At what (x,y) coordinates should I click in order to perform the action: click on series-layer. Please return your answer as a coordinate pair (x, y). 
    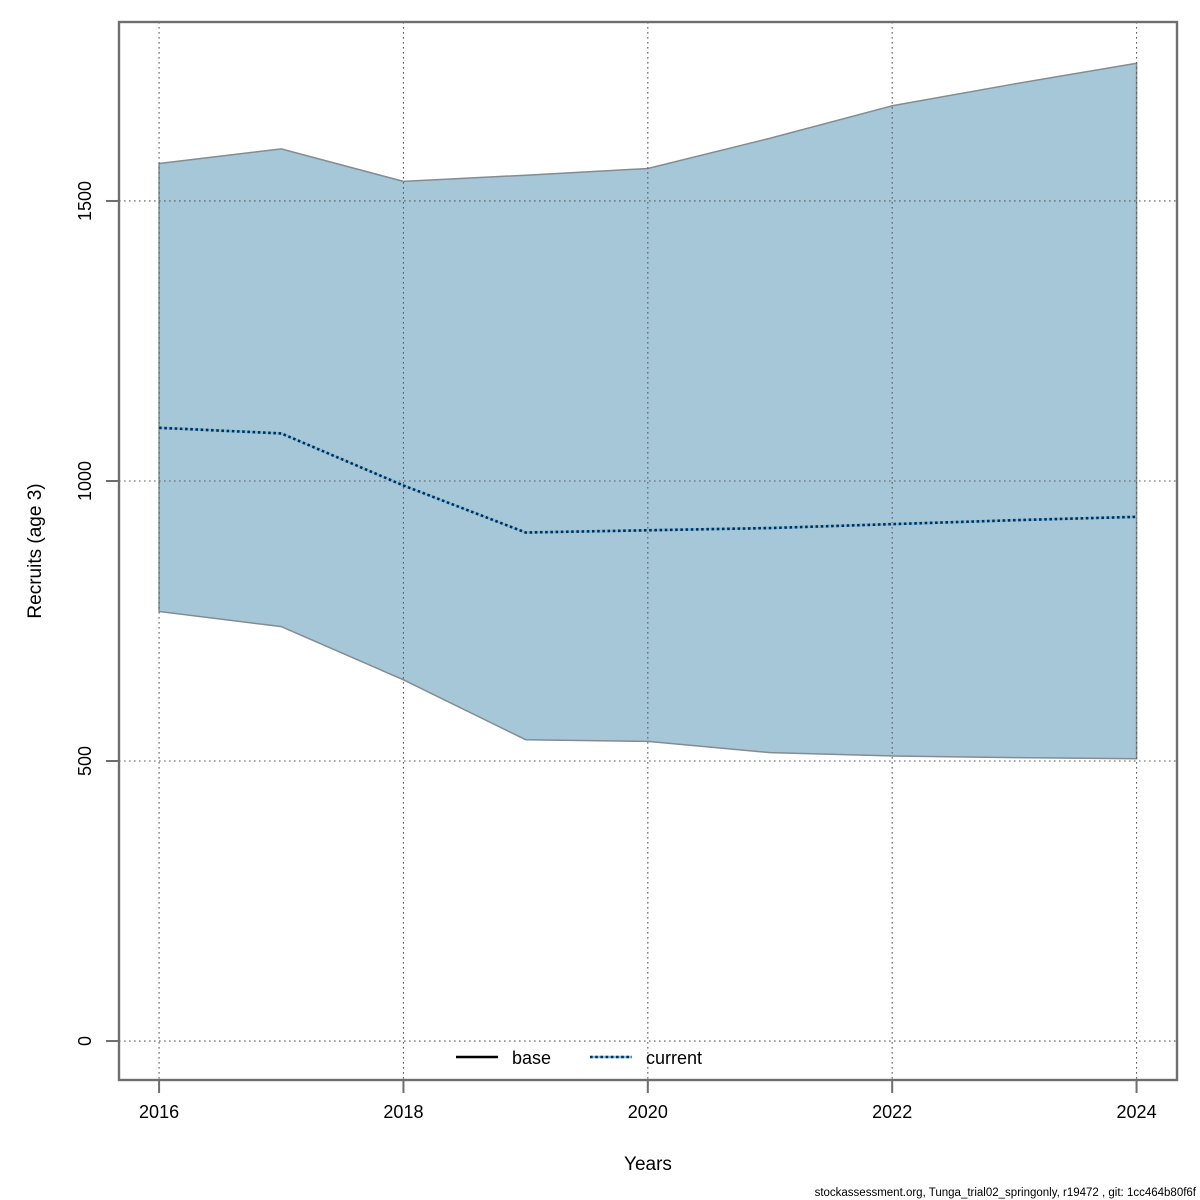
    Looking at the image, I should click on (648, 480).